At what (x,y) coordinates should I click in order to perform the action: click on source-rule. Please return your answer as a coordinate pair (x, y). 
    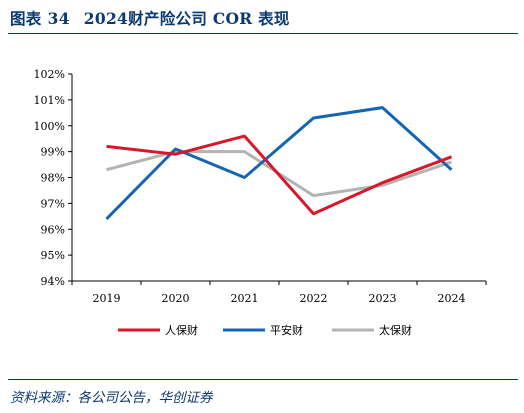
    Looking at the image, I should click on (263, 379).